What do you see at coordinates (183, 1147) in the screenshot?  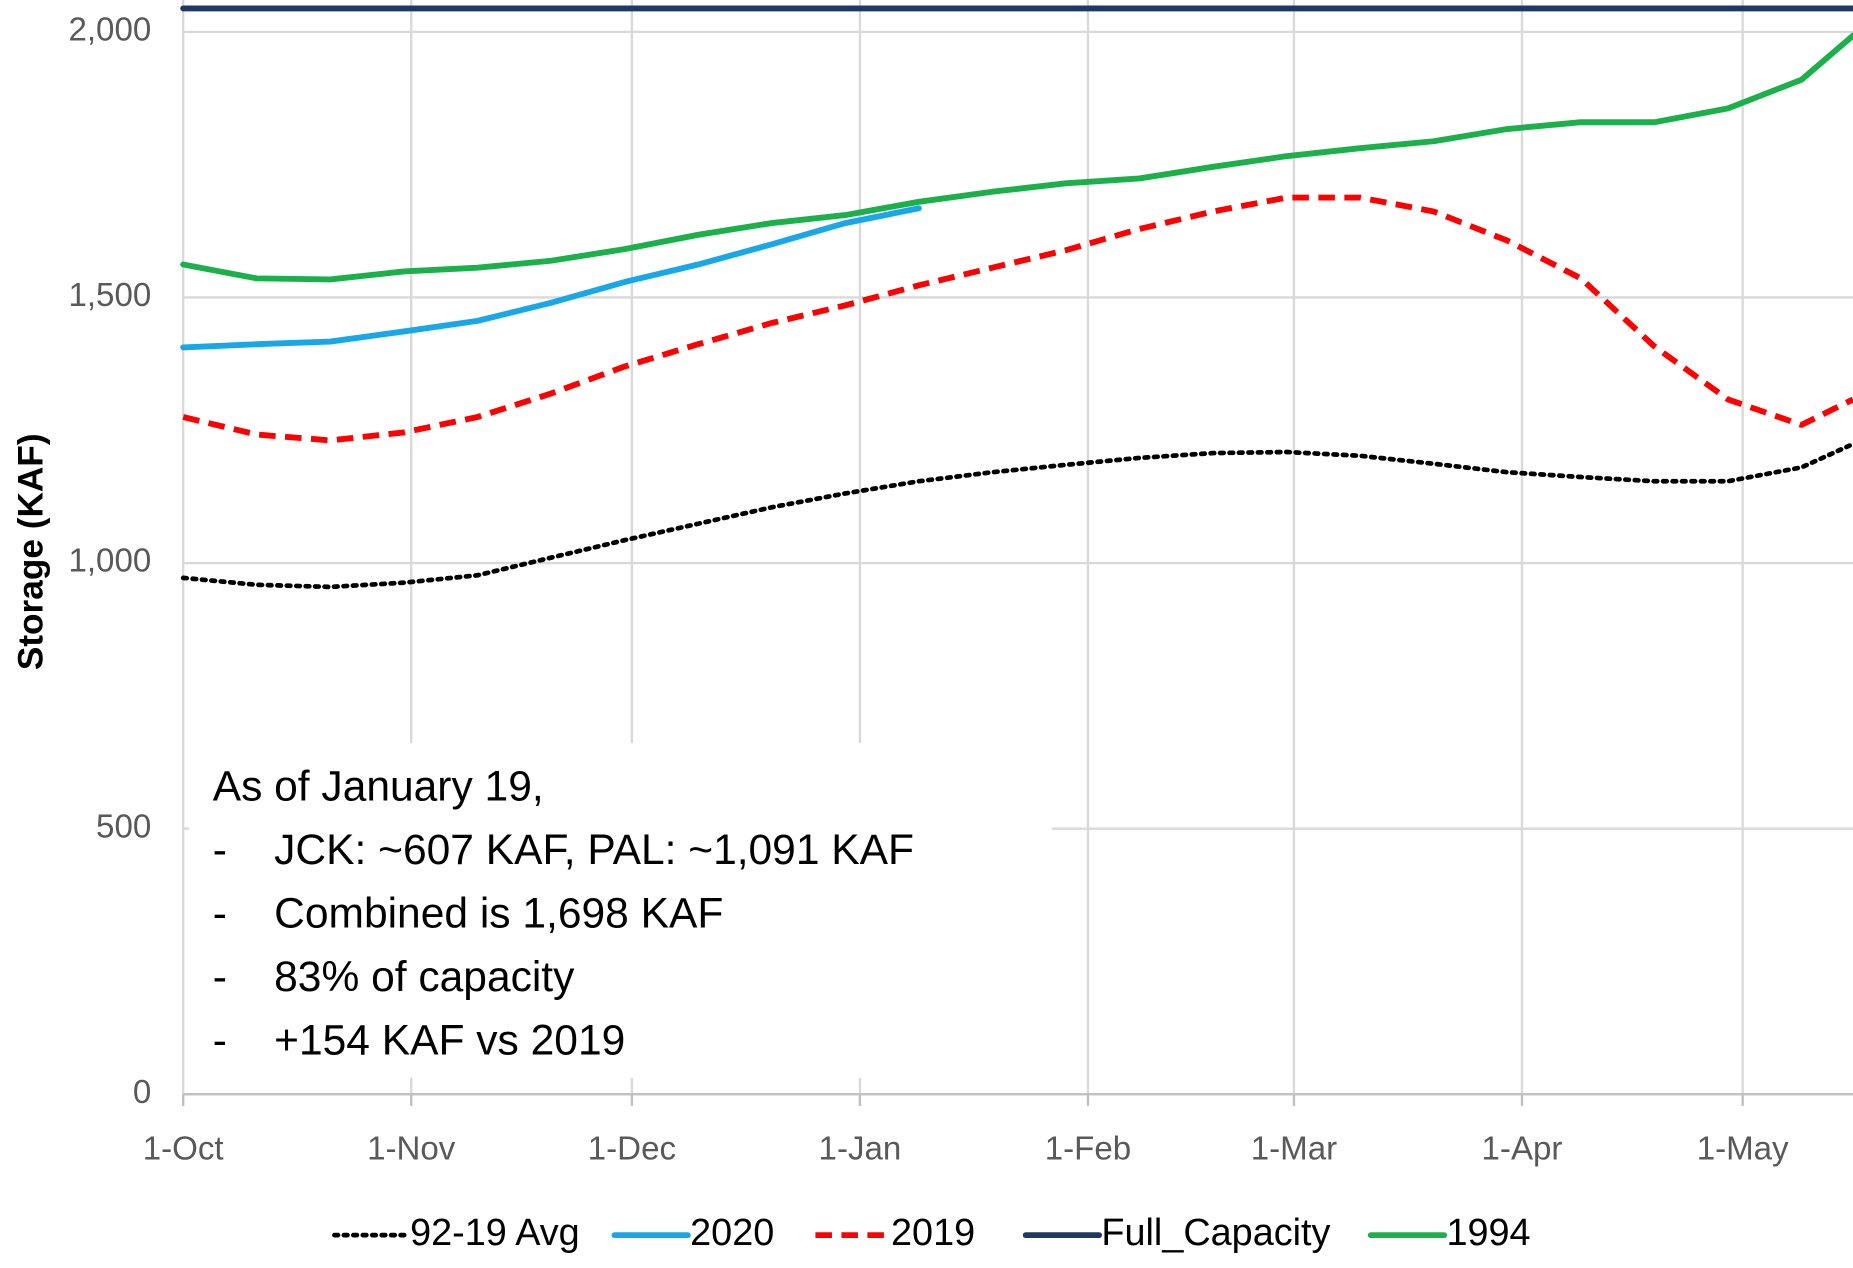 I see `x-tick-label: 1-Oct` at bounding box center [183, 1147].